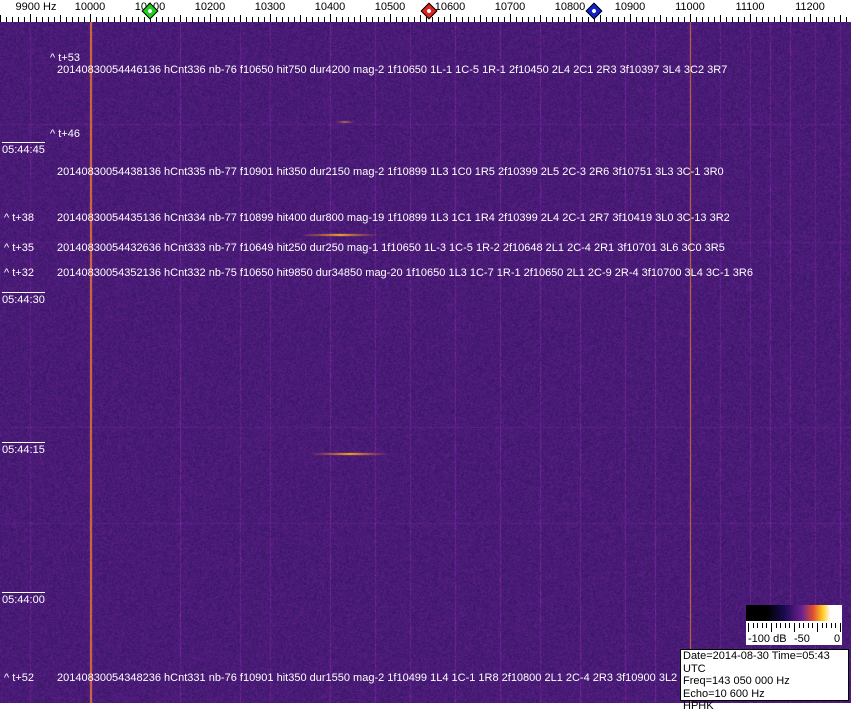 This screenshot has width=851, height=713. I want to click on time-offset-tag: ^ t+38, so click(19, 218).